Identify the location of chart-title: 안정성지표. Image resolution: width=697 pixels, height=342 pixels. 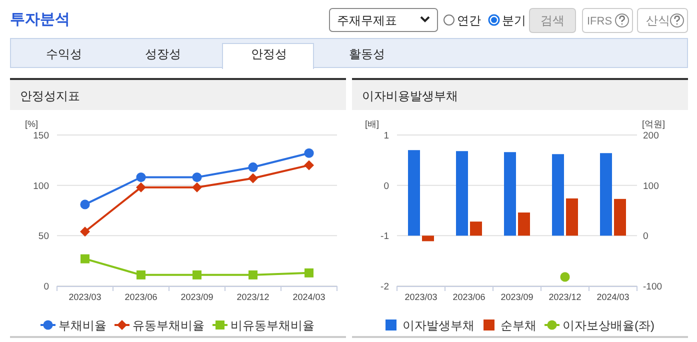
(50, 96).